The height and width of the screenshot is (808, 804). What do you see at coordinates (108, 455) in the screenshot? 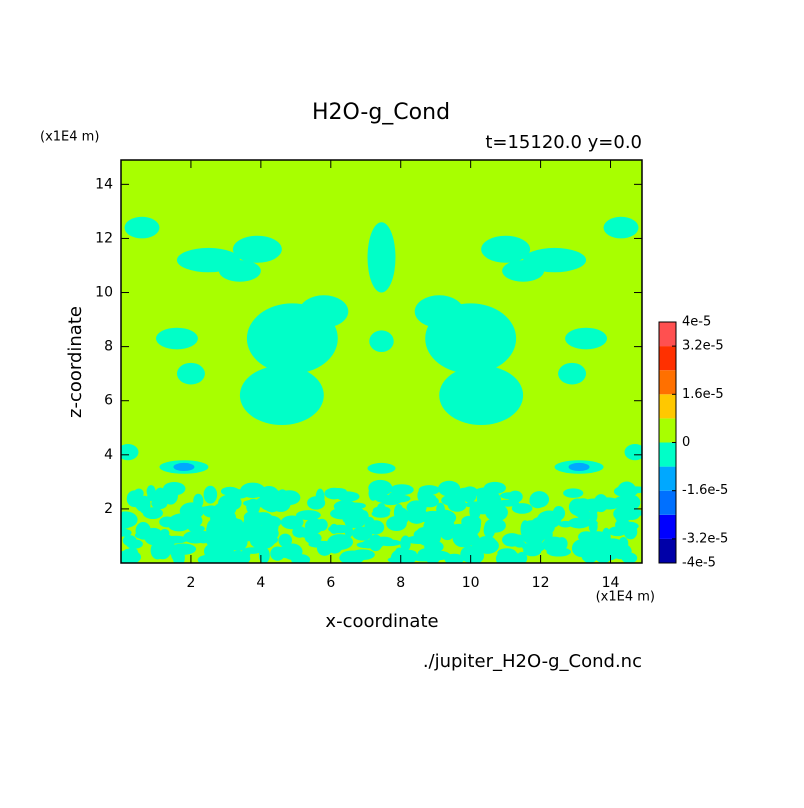
I see `y-tick-label: 4` at bounding box center [108, 455].